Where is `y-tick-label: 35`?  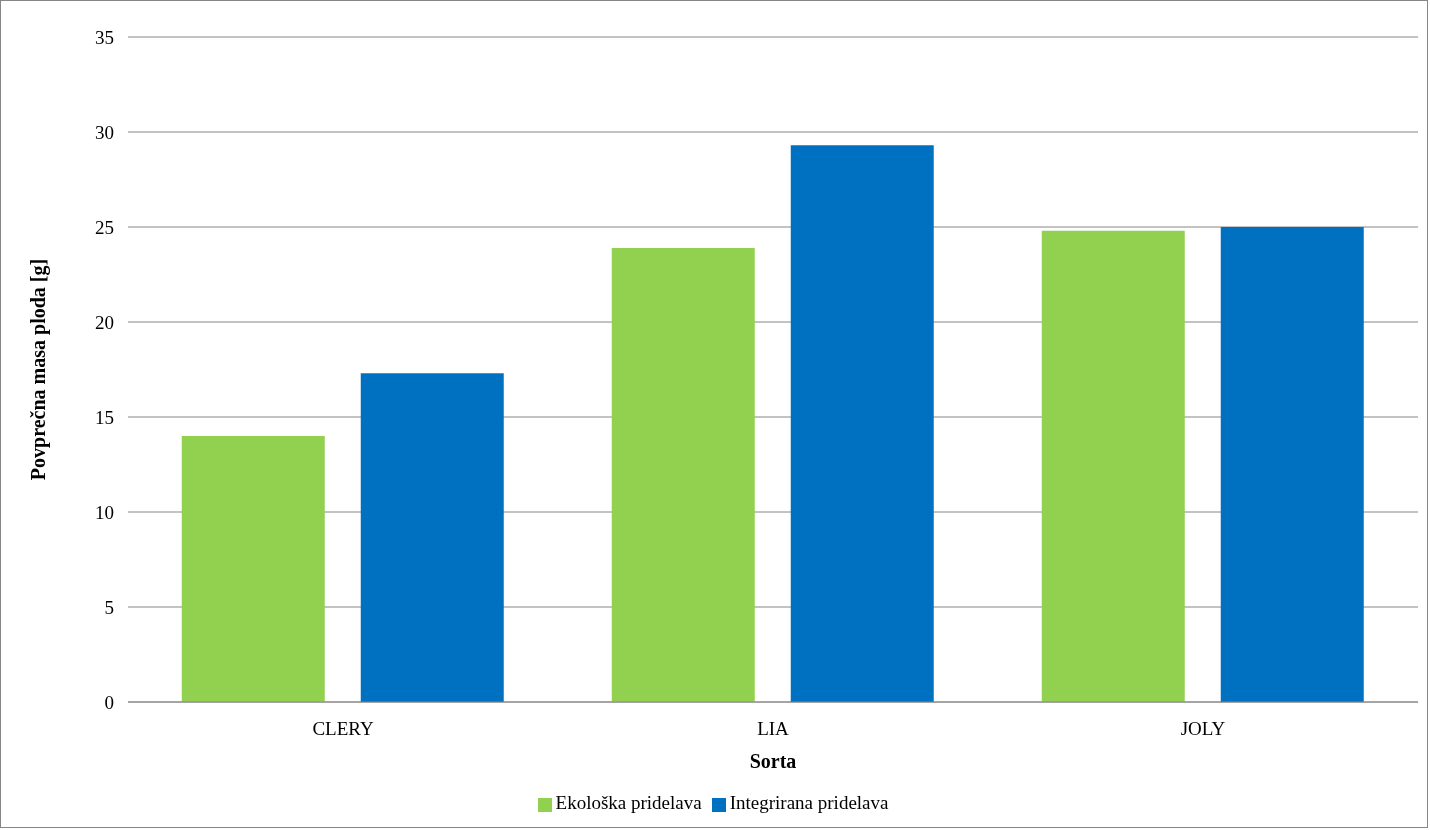 y-tick-label: 35 is located at coordinates (104, 37).